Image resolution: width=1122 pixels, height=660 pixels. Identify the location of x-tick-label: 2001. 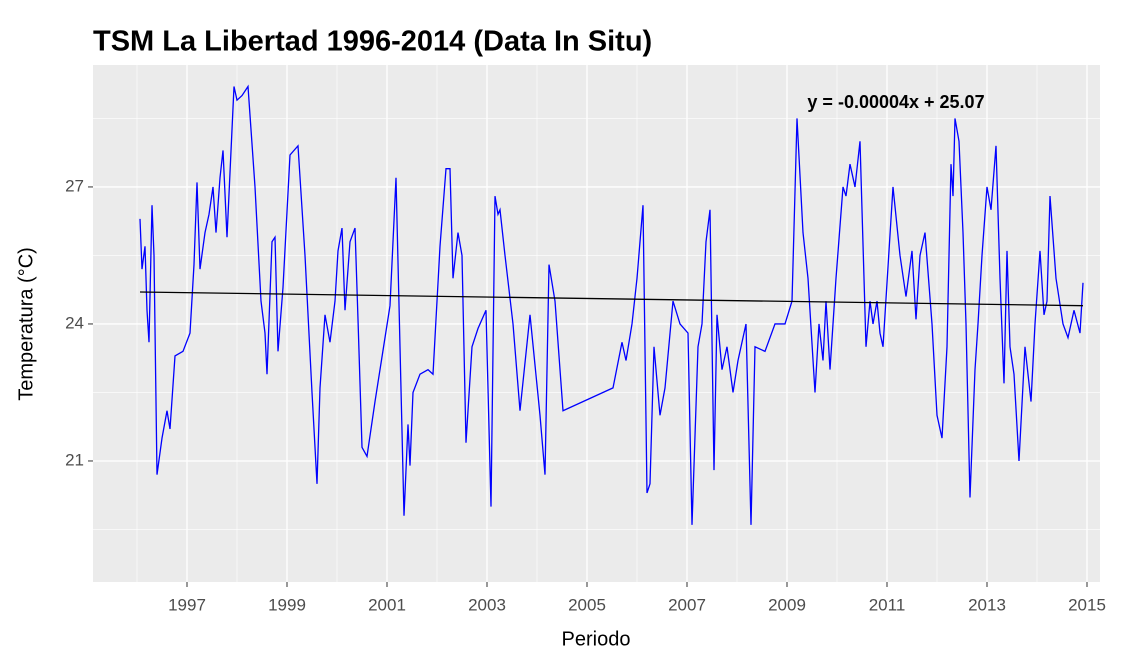
(387, 604).